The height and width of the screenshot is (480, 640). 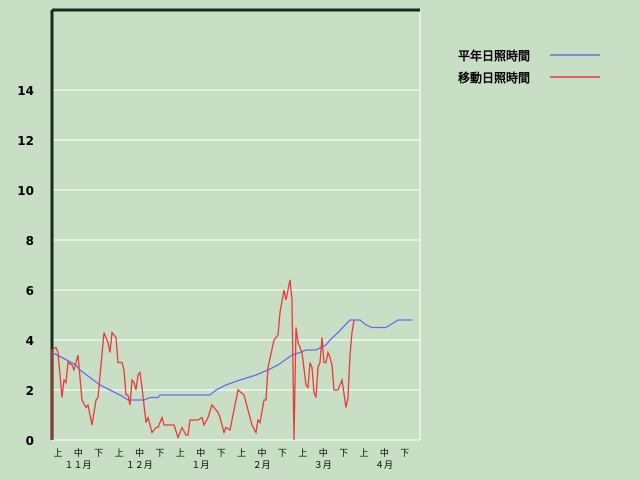 I want to click on x-month-label: １２月, so click(x=139, y=465).